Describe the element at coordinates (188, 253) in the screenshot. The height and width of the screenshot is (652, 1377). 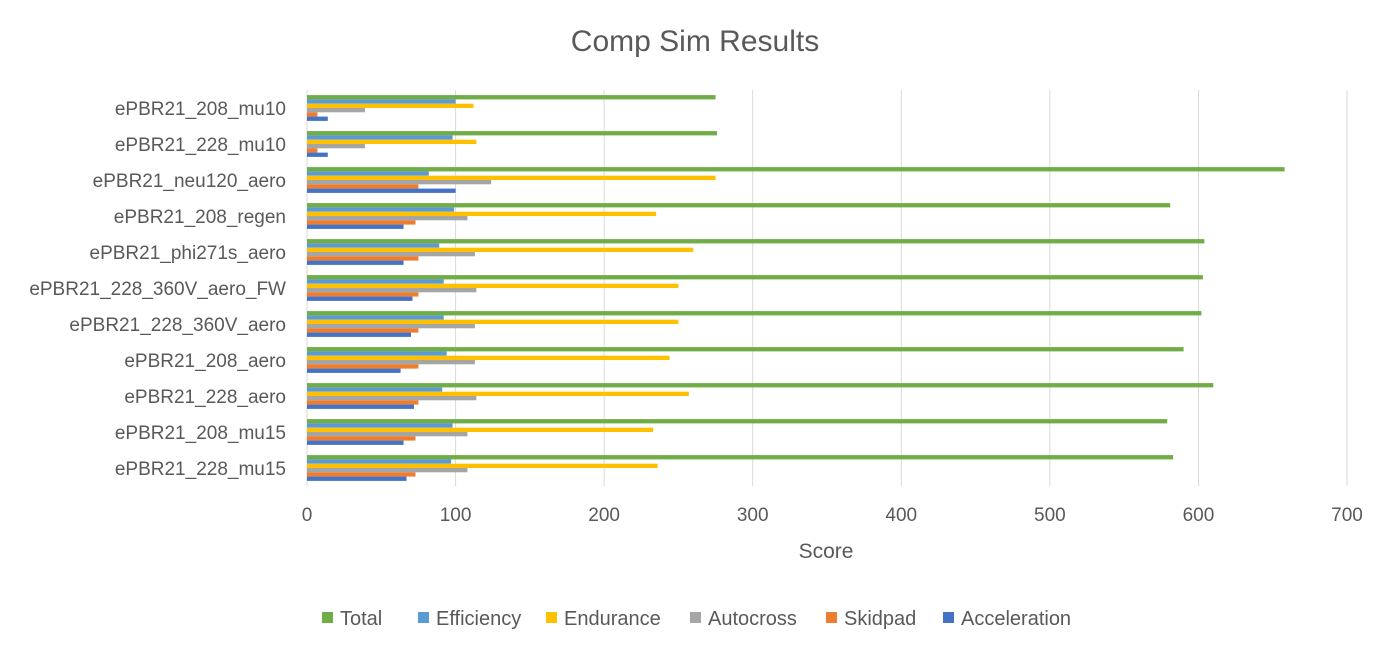
I see `y-tick-label: ePBR21_phi271s_aero` at that location.